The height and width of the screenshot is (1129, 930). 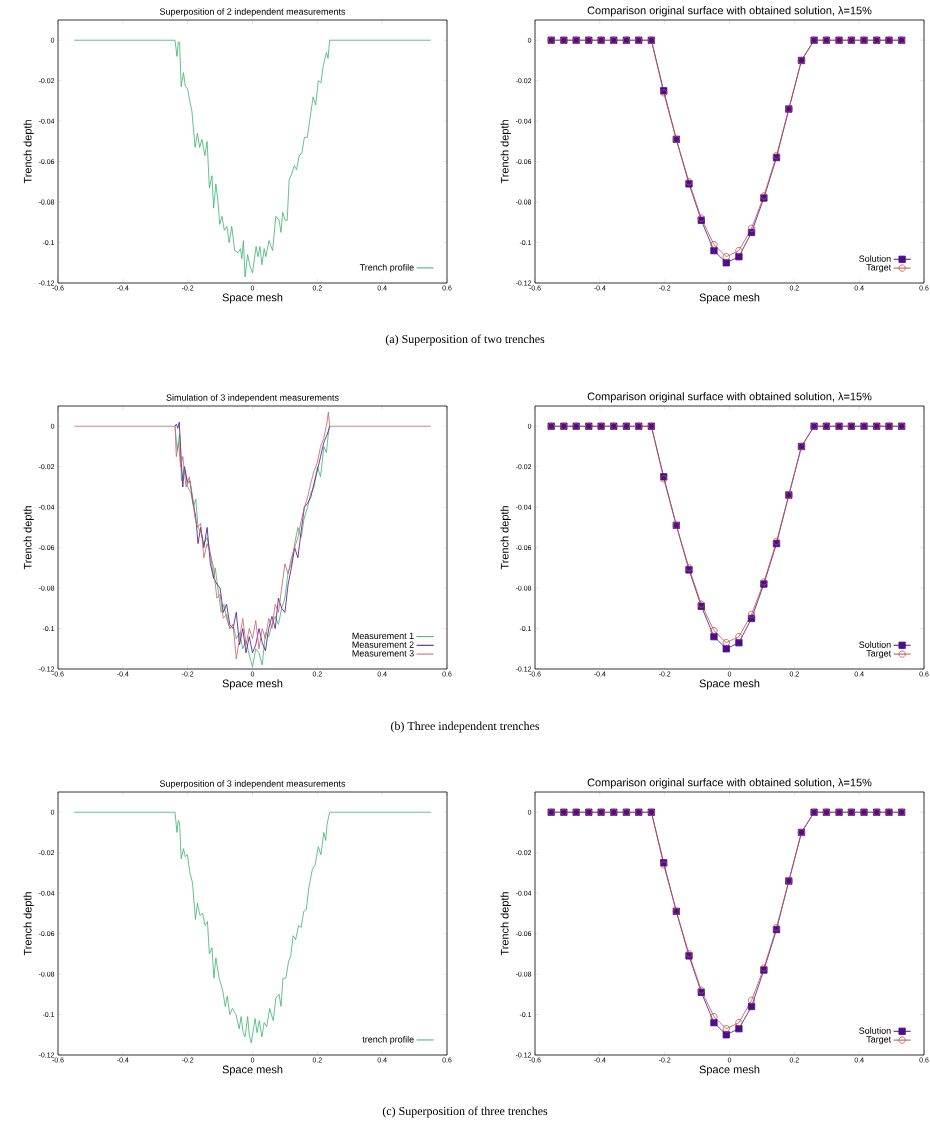 What do you see at coordinates (383, 653) in the screenshot?
I see `legend-label: Measurement 3` at bounding box center [383, 653].